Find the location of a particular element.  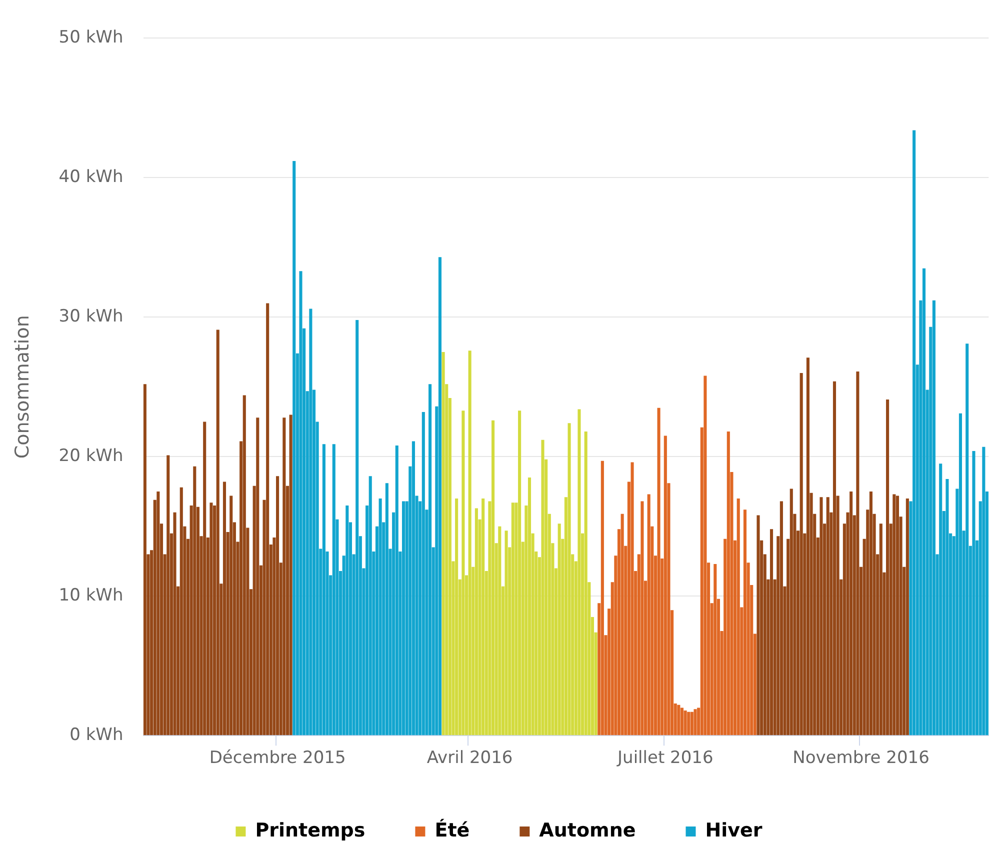

x-tick-label: Décembre 2015 is located at coordinates (277, 758).